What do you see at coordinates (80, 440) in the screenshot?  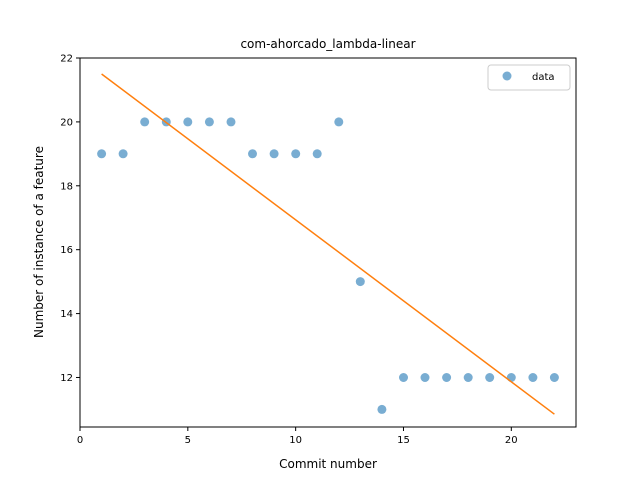 I see `x-tick-label: 0` at bounding box center [80, 440].